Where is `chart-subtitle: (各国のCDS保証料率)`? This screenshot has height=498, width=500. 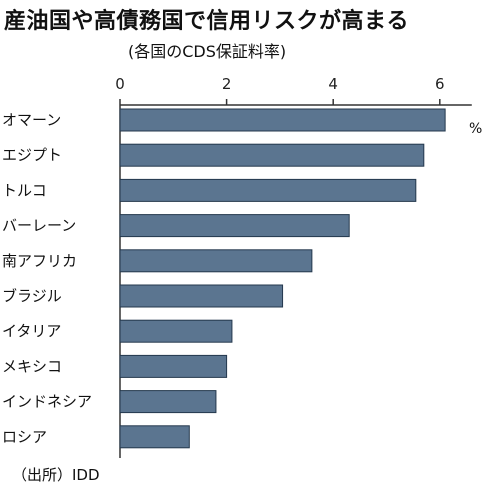
chart-subtitle: (各国のCDS保証料率) is located at coordinates (207, 51).